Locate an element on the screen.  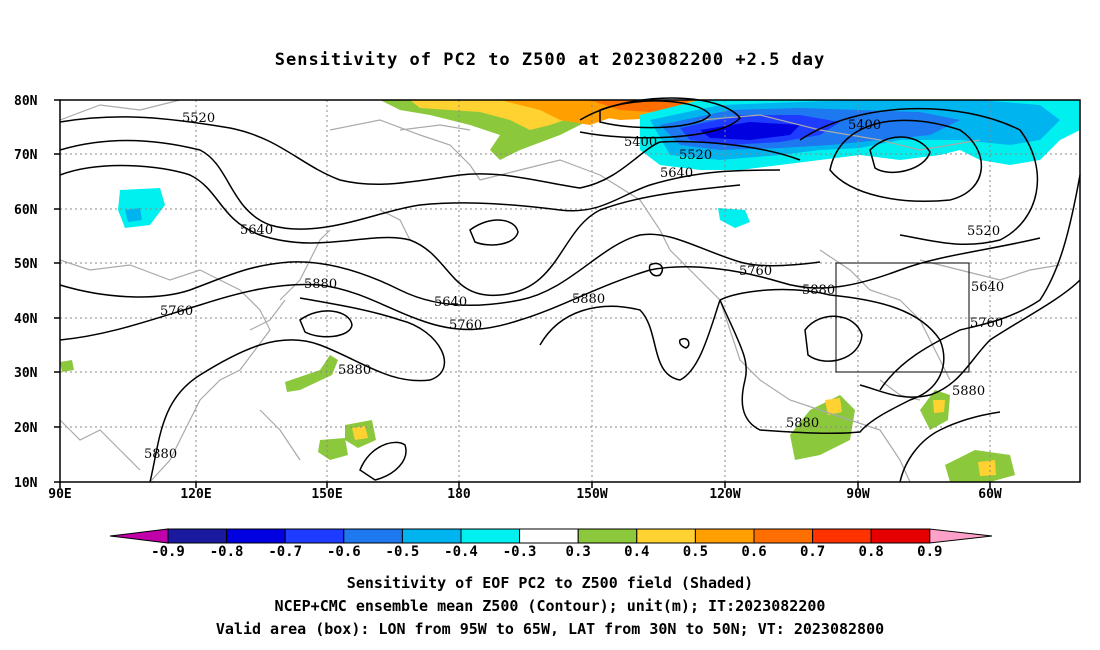
colorbar-label: -0.4 is located at coordinates (461, 552).